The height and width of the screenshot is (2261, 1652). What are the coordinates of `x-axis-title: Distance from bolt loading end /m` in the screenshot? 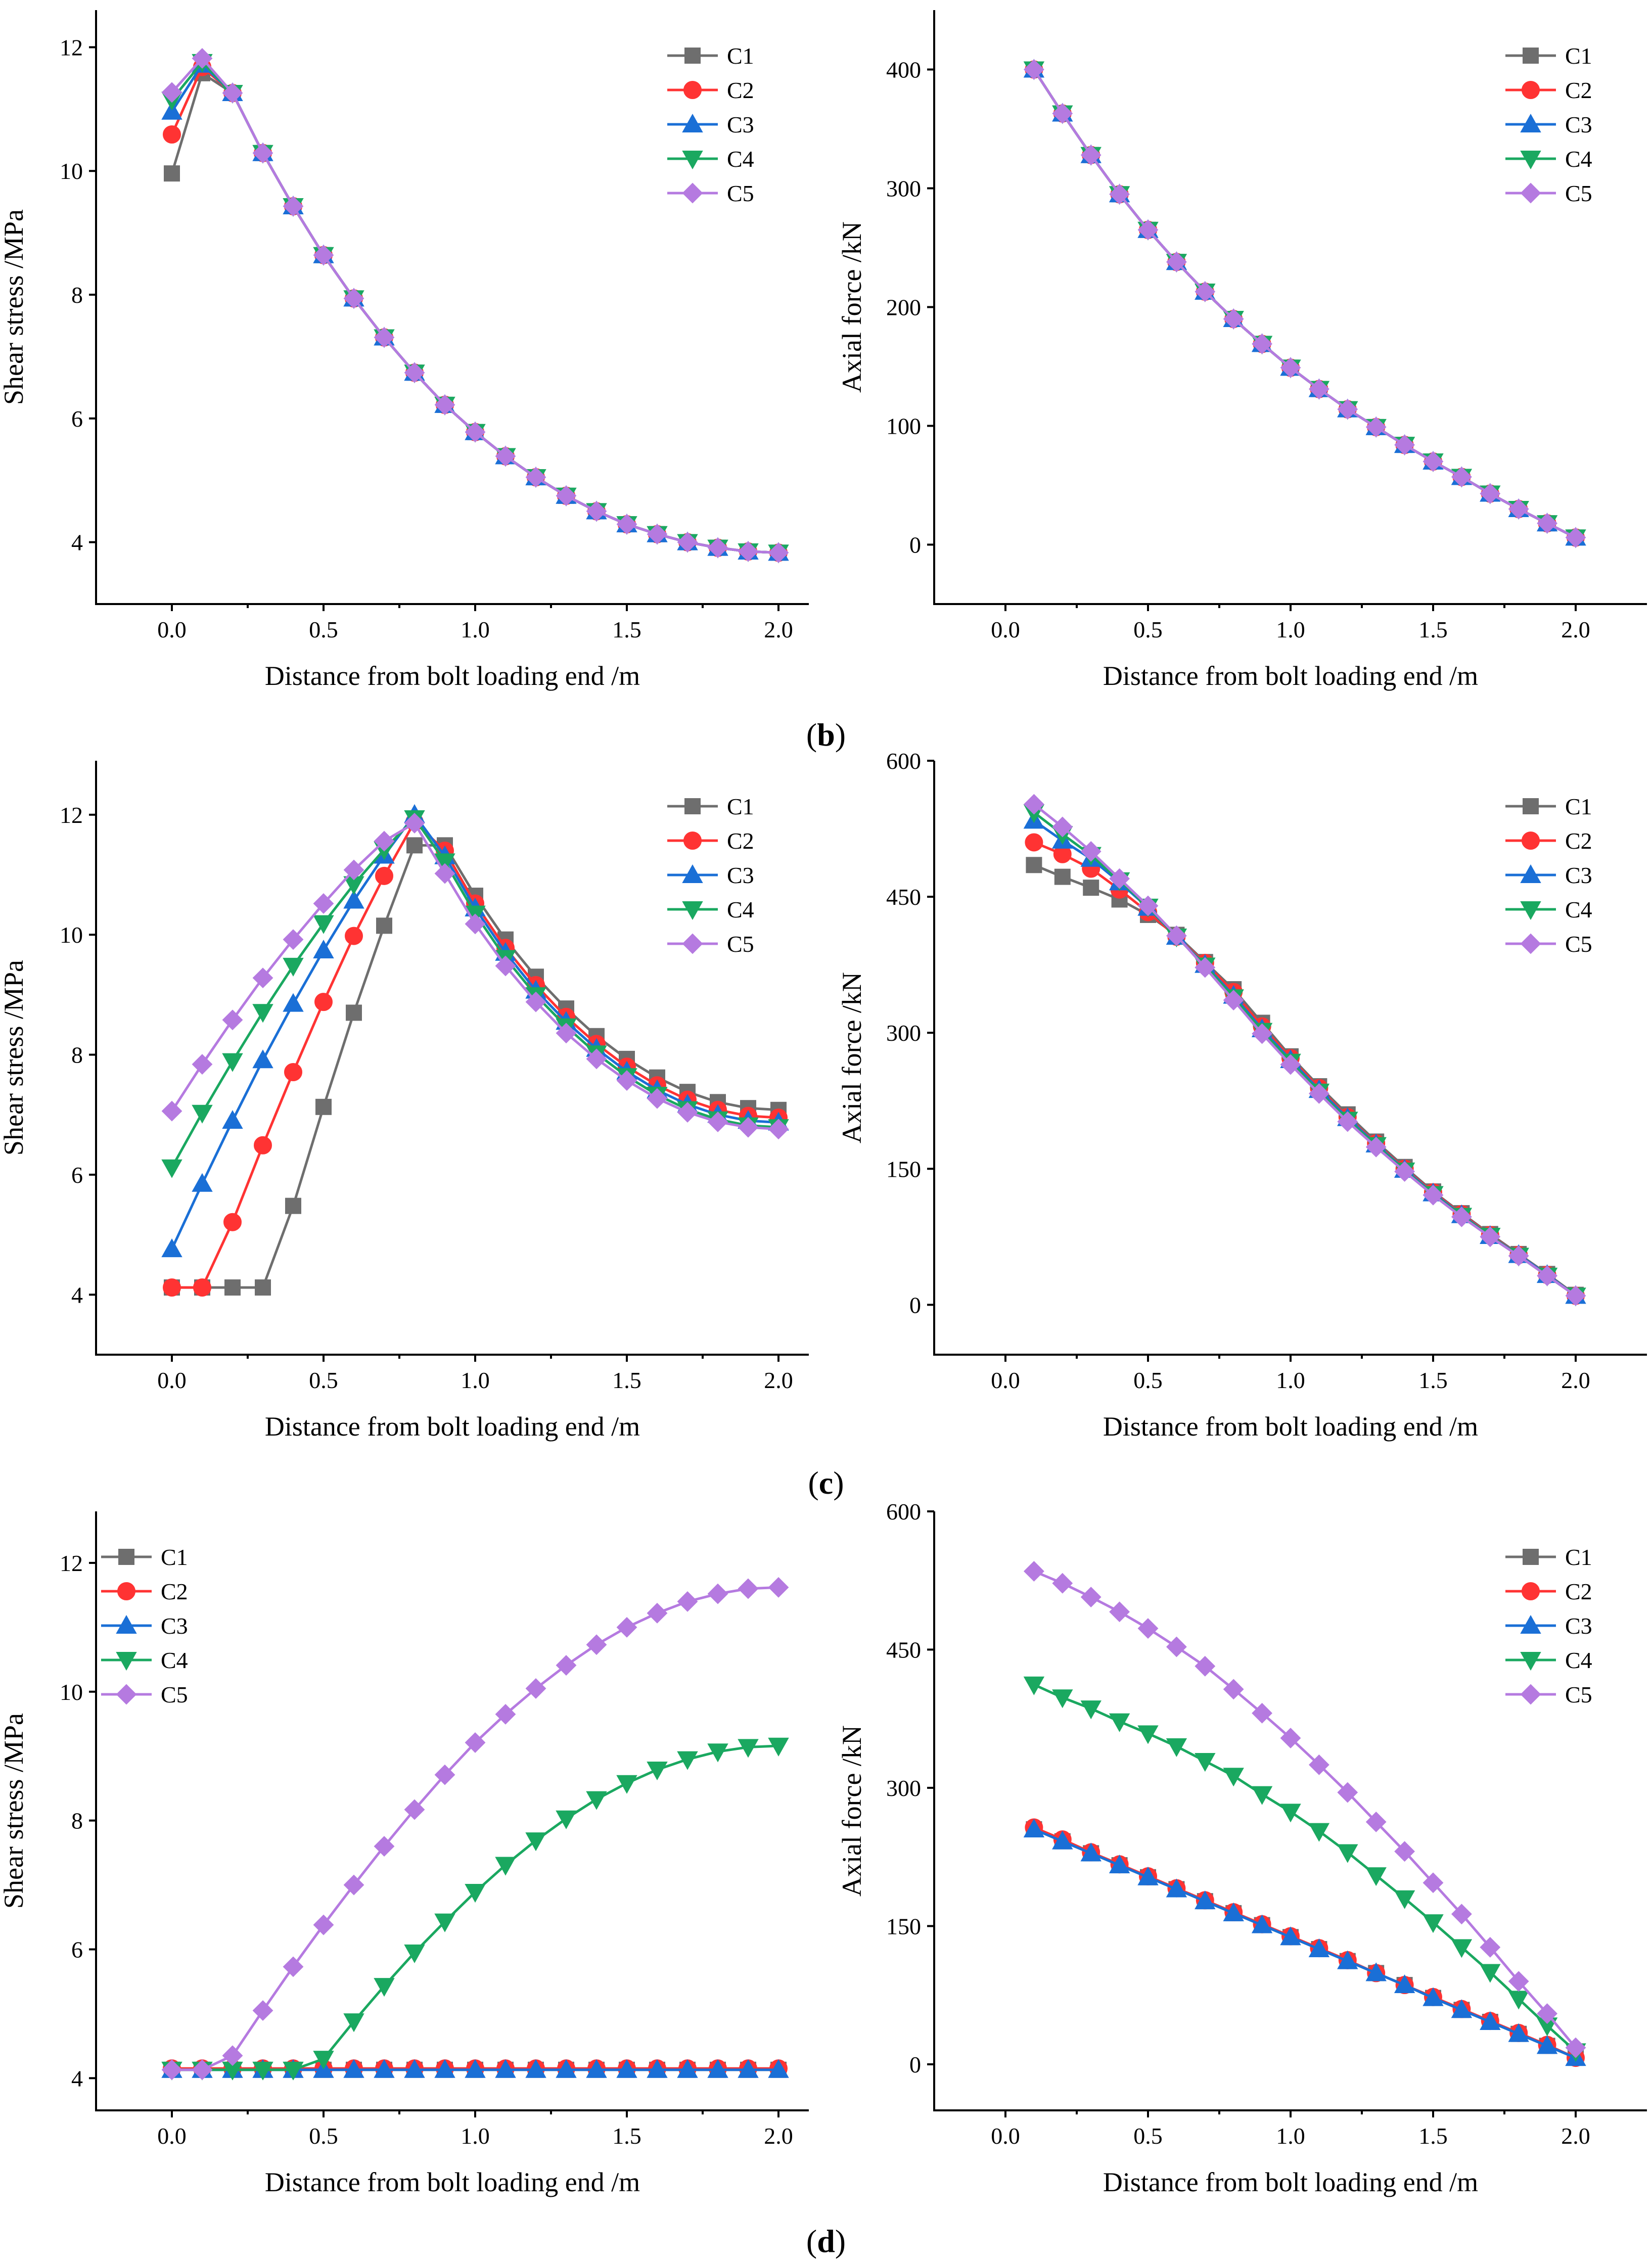 It's located at (452, 1426).